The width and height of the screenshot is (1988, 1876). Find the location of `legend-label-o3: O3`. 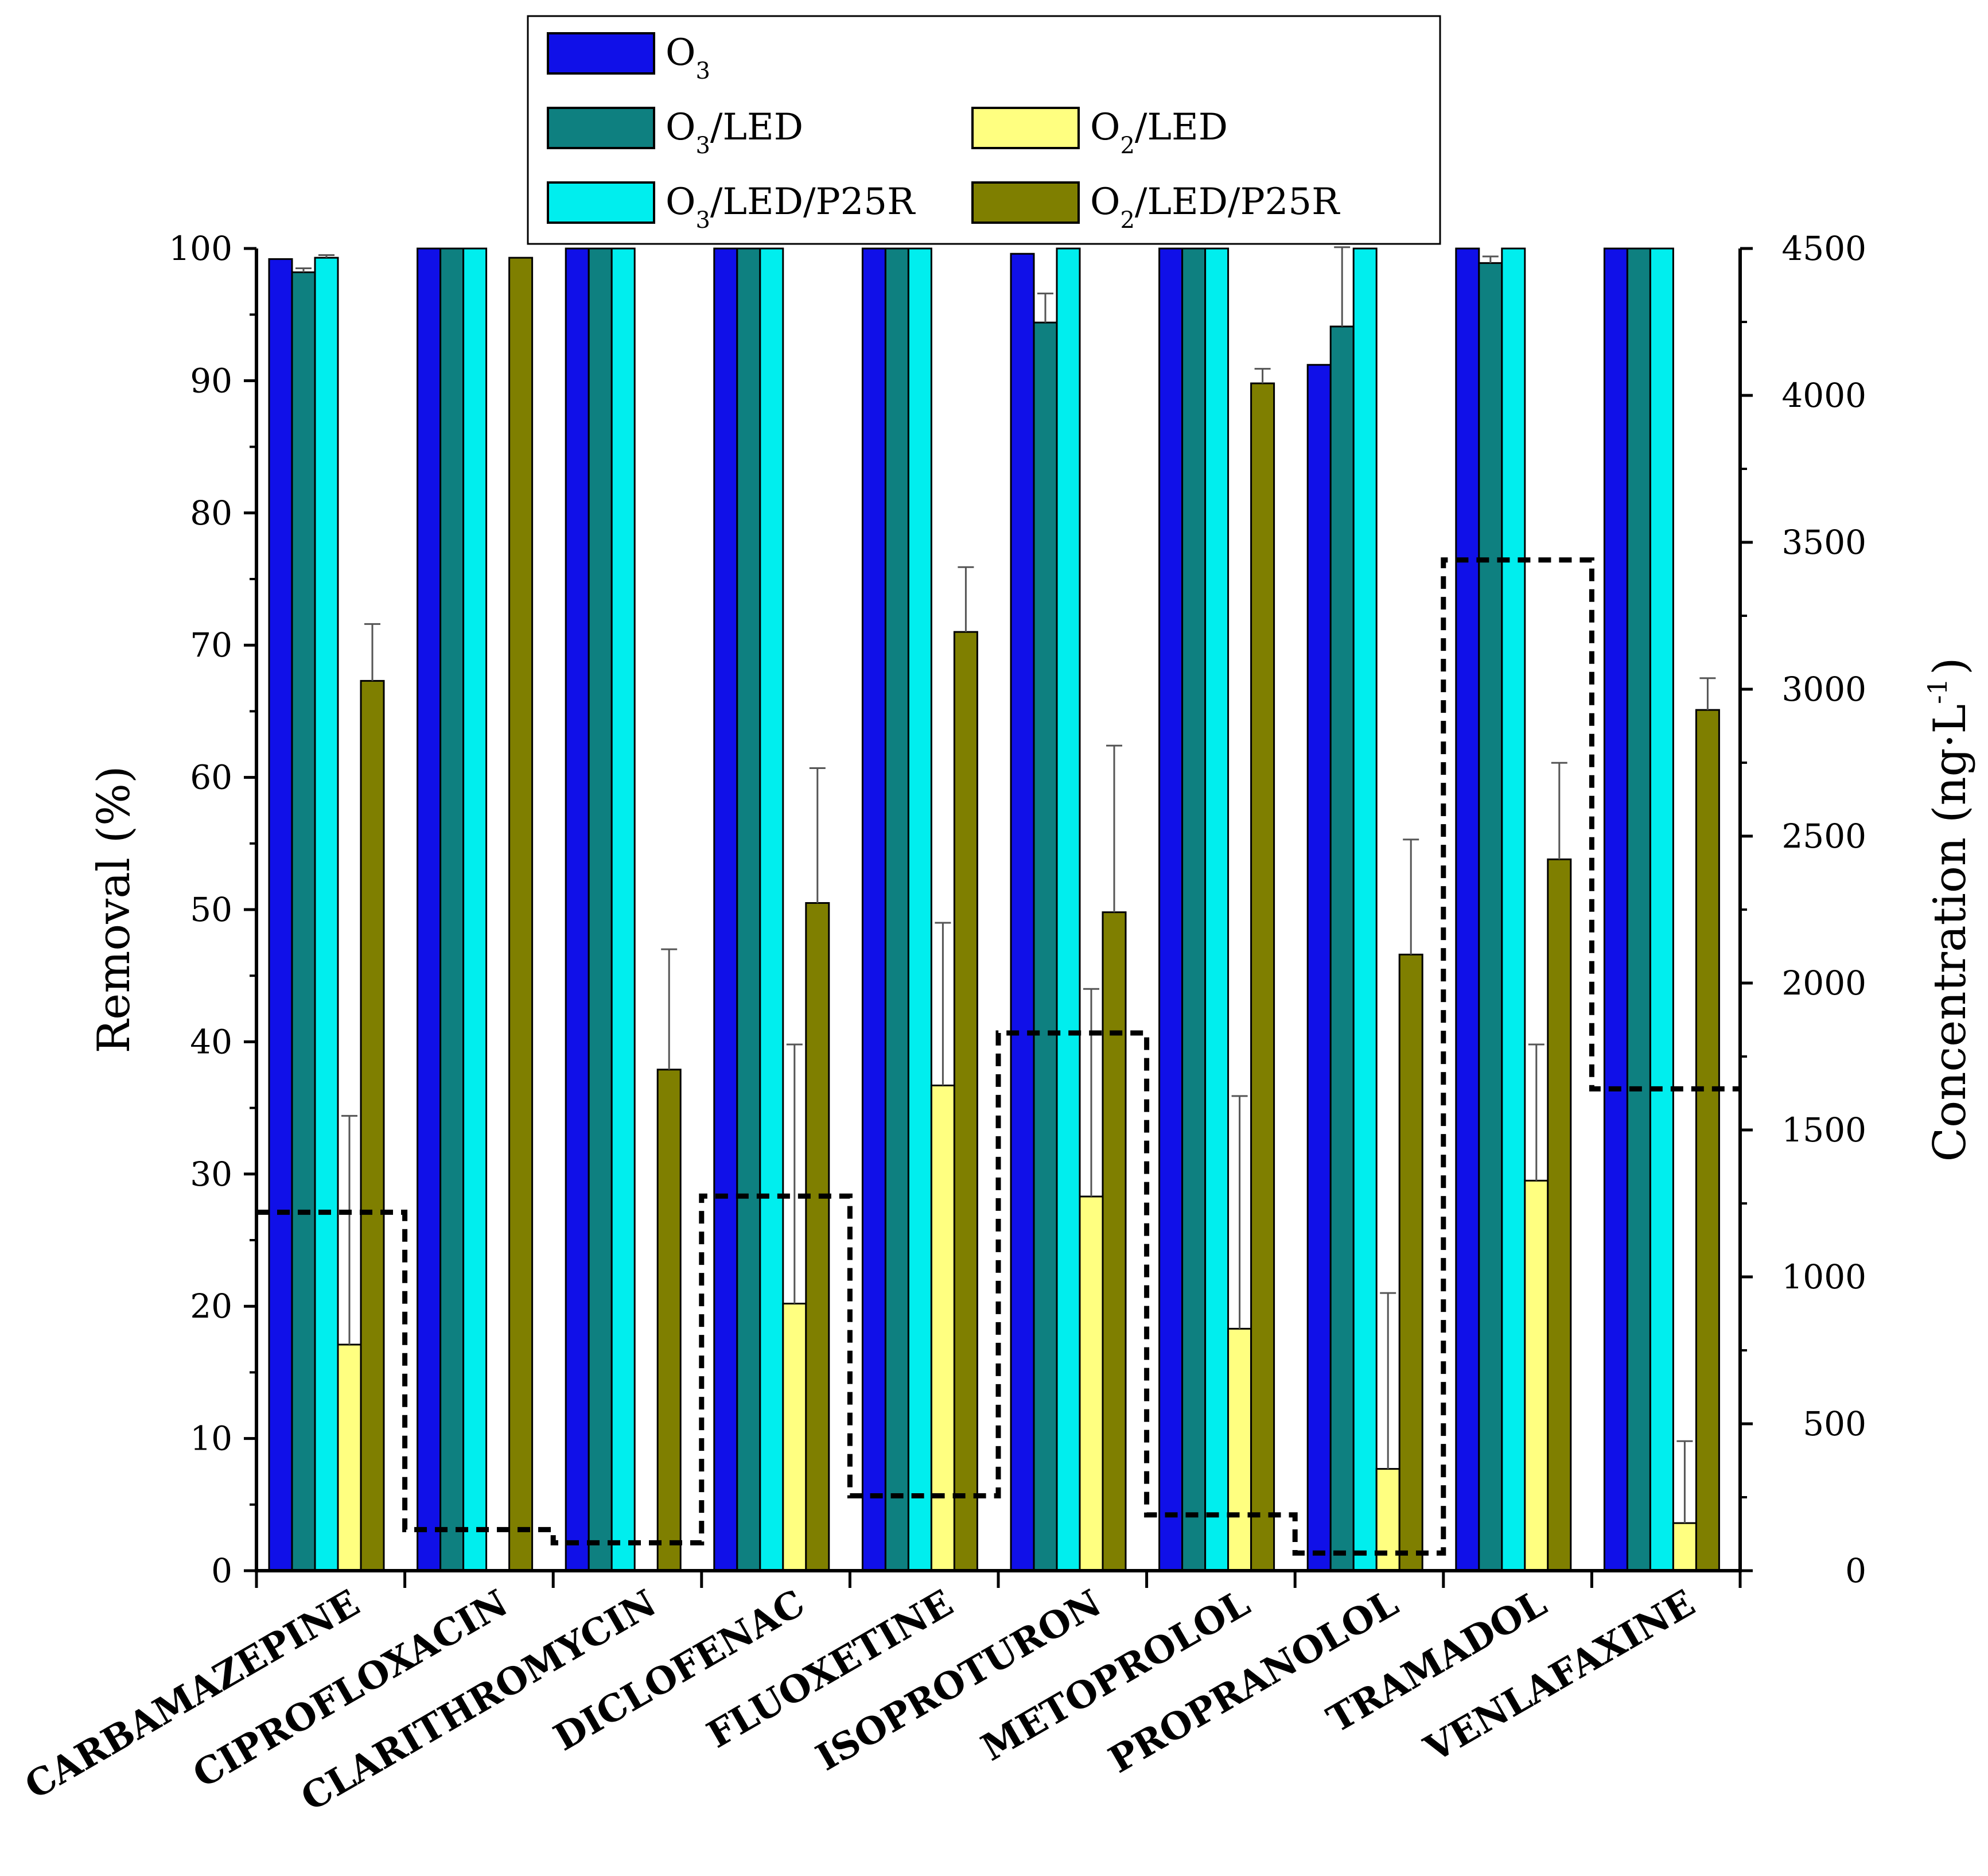

legend-label-o3: O3 is located at coordinates (688, 58).